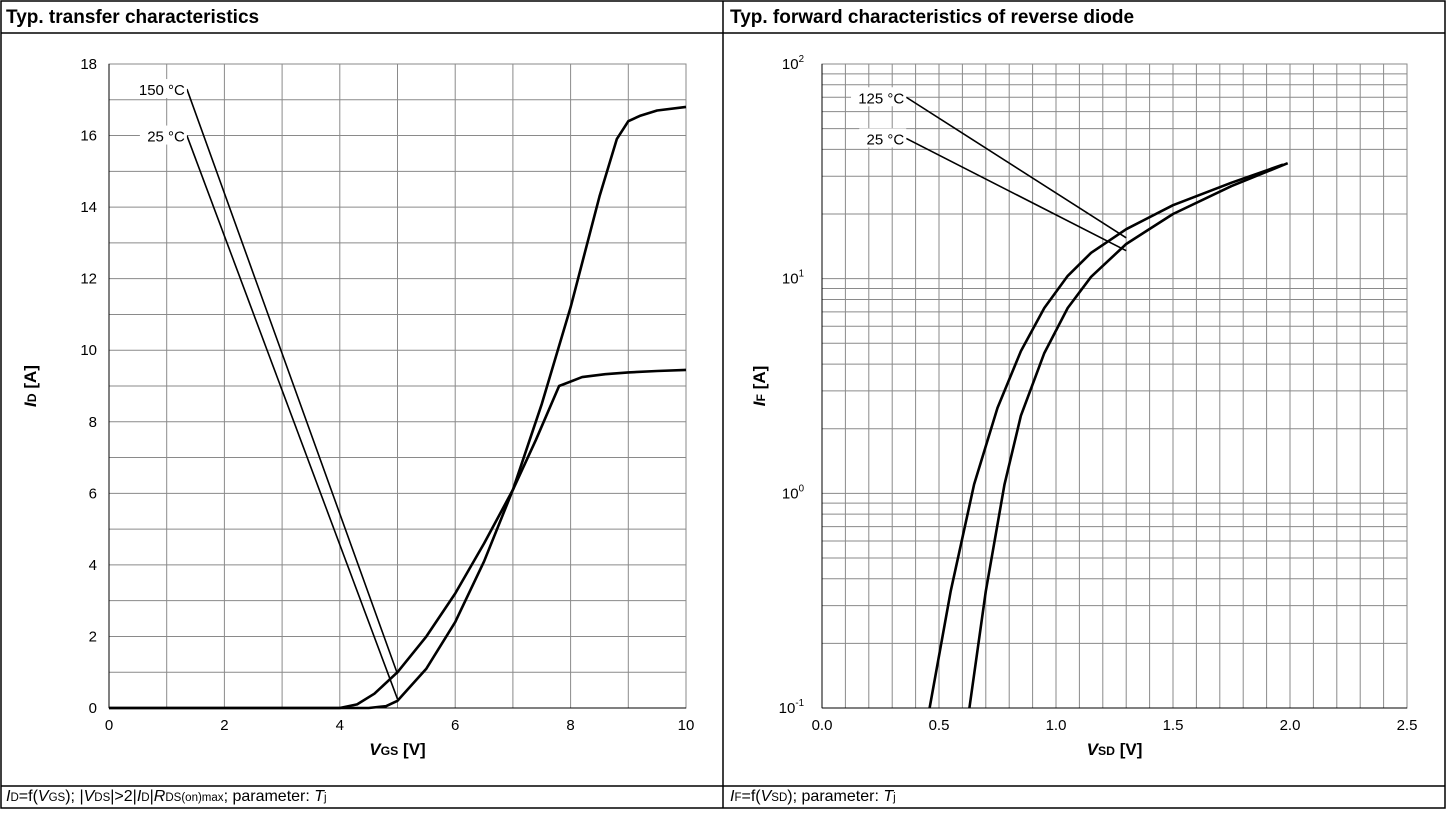 The width and height of the screenshot is (1446, 814). What do you see at coordinates (455, 725) in the screenshot?
I see `x-tick-label: 6` at bounding box center [455, 725].